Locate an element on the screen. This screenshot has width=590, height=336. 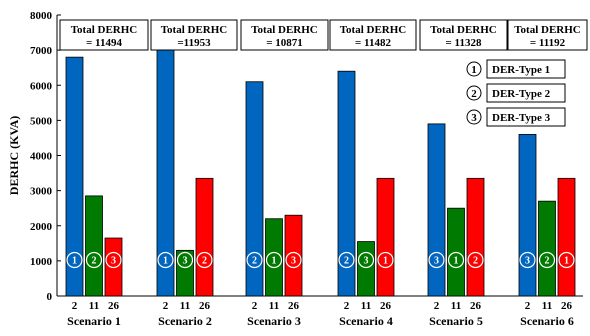
total-derhc-value: =11953 is located at coordinates (194, 43).